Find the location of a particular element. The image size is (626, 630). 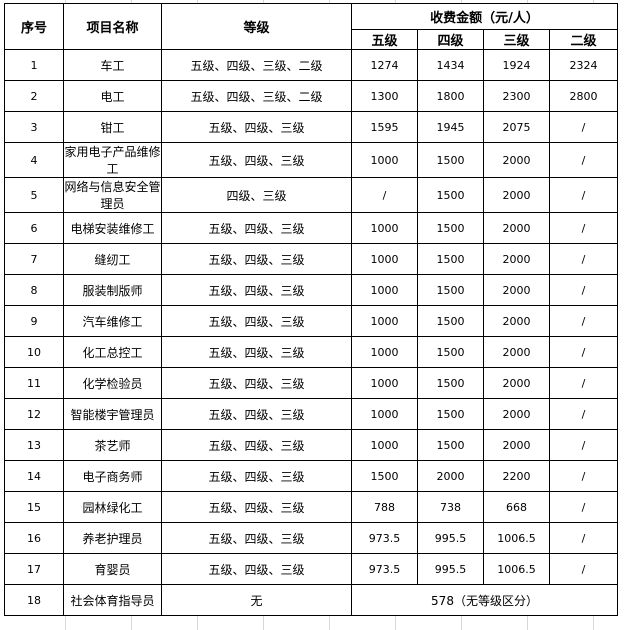

table-row: 7 缝纫工 五级、四级、三级 1000 1500 2000/ is located at coordinates (311, 259).